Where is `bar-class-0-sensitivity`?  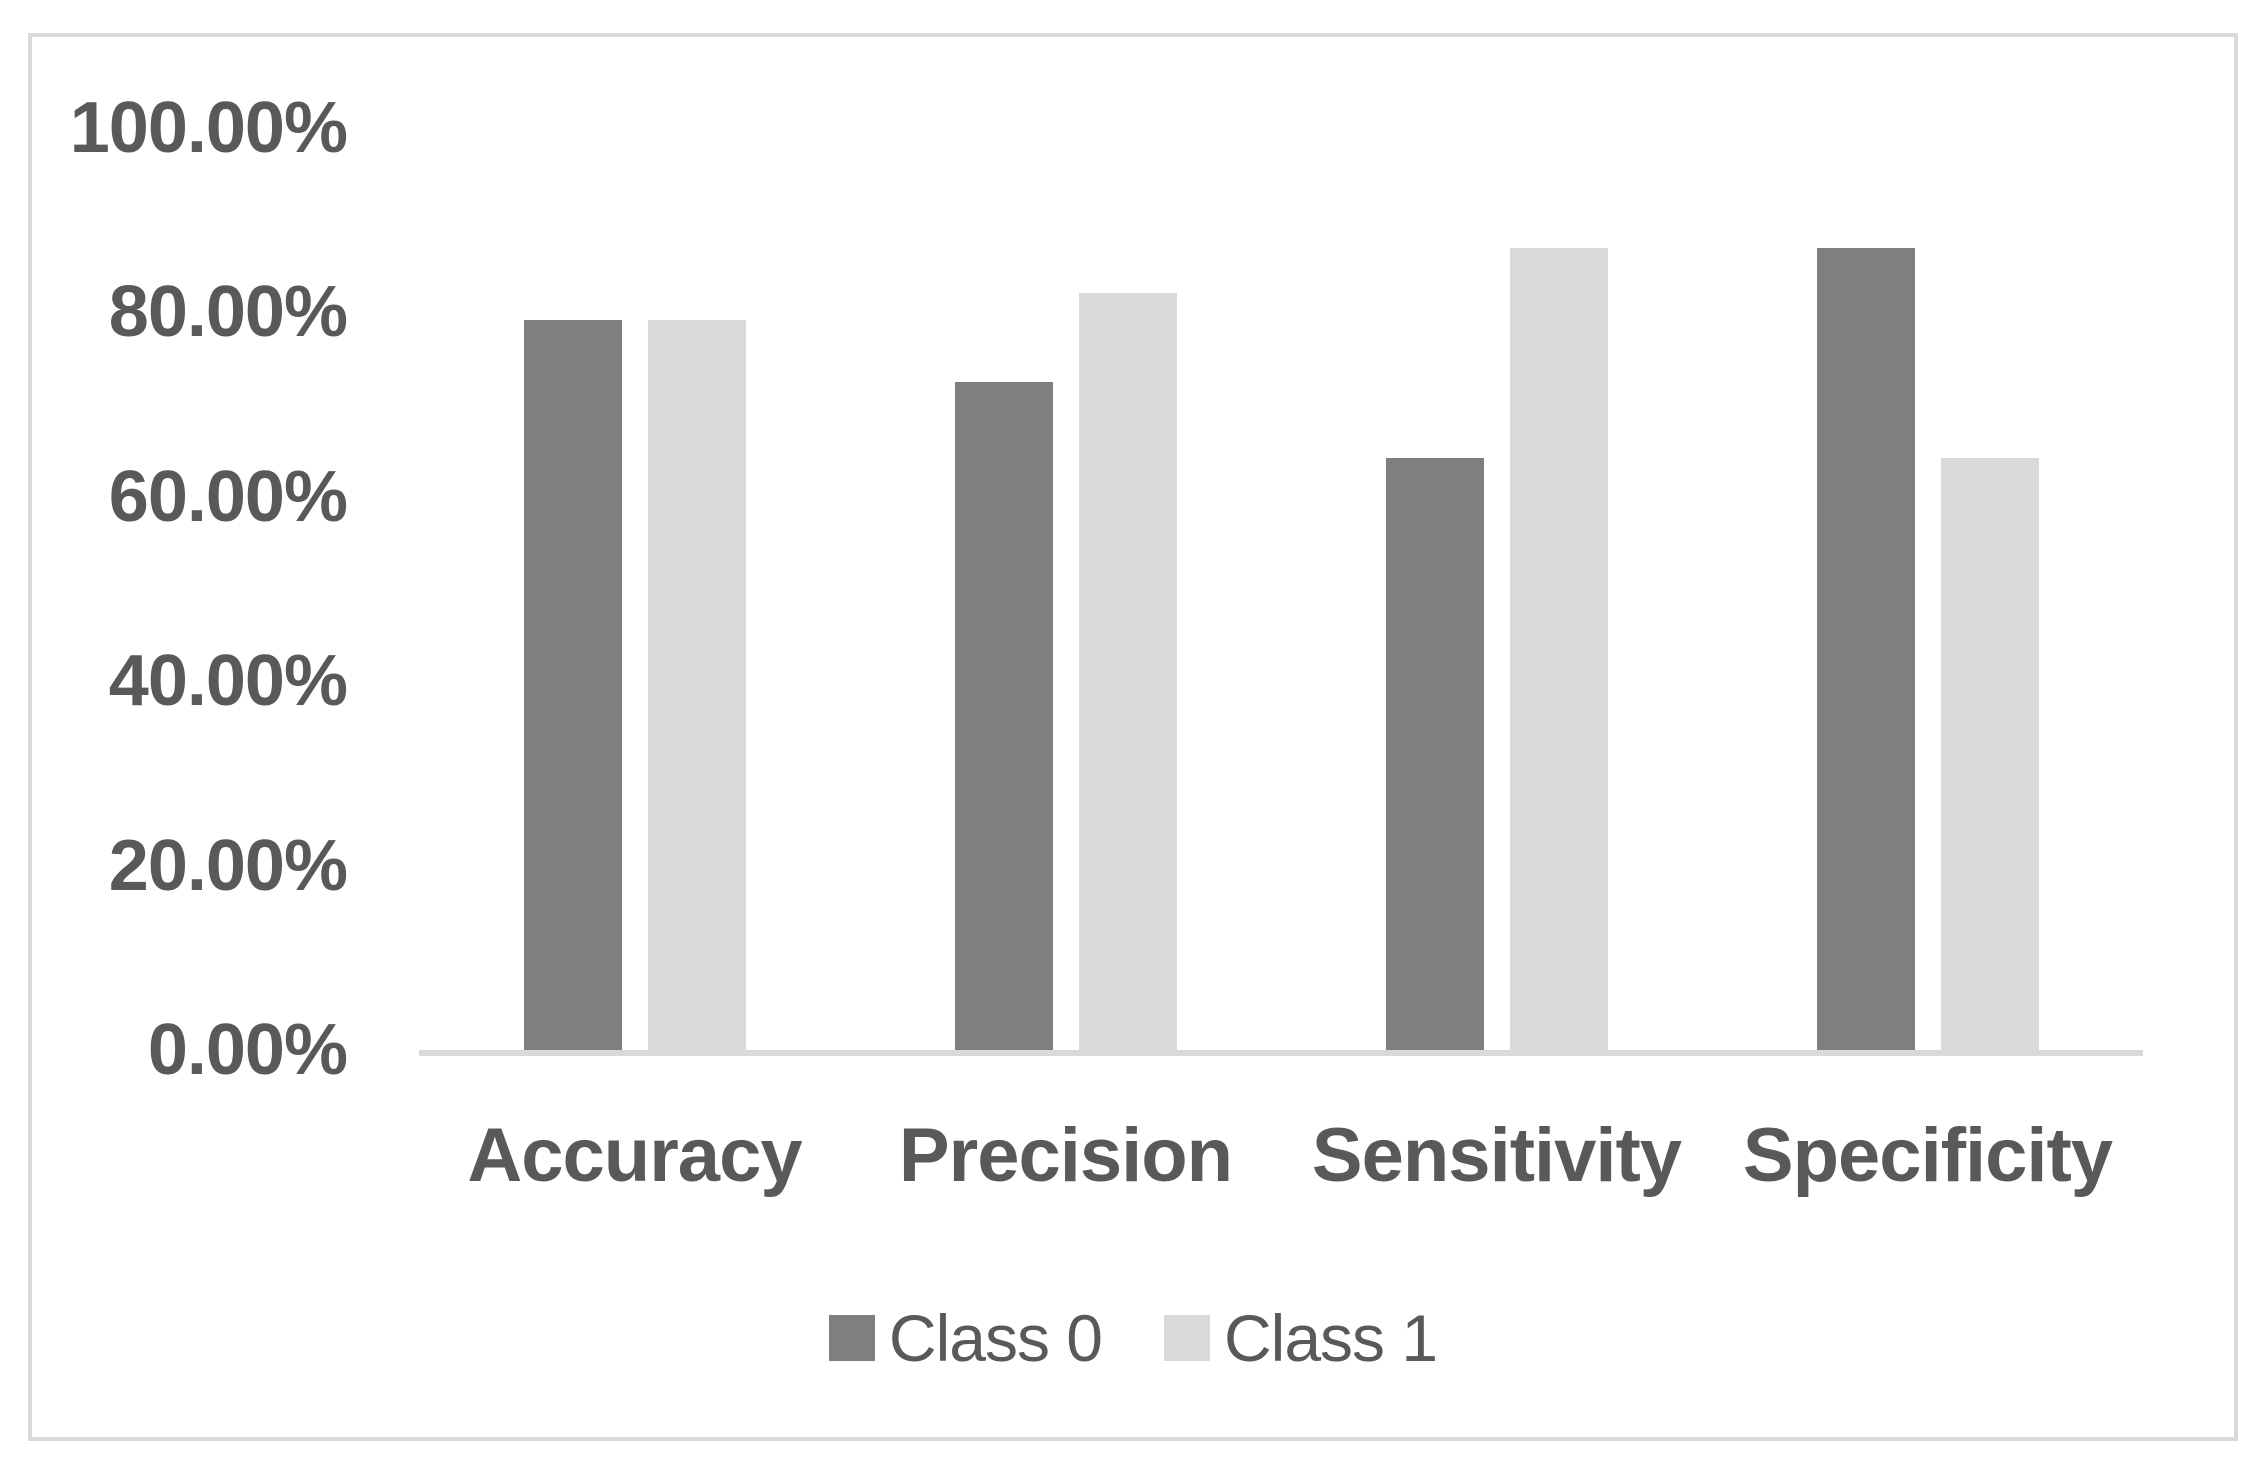 bar-class-0-sensitivity is located at coordinates (1434, 754).